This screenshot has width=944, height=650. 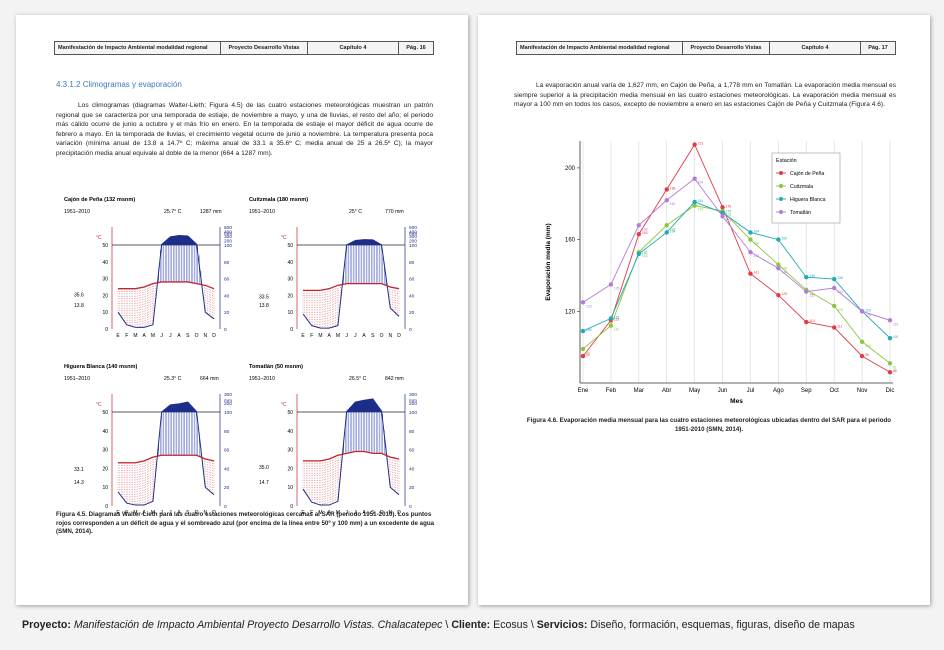 What do you see at coordinates (264, 297) in the screenshot?
I see `t-max-label: 33.5` at bounding box center [264, 297].